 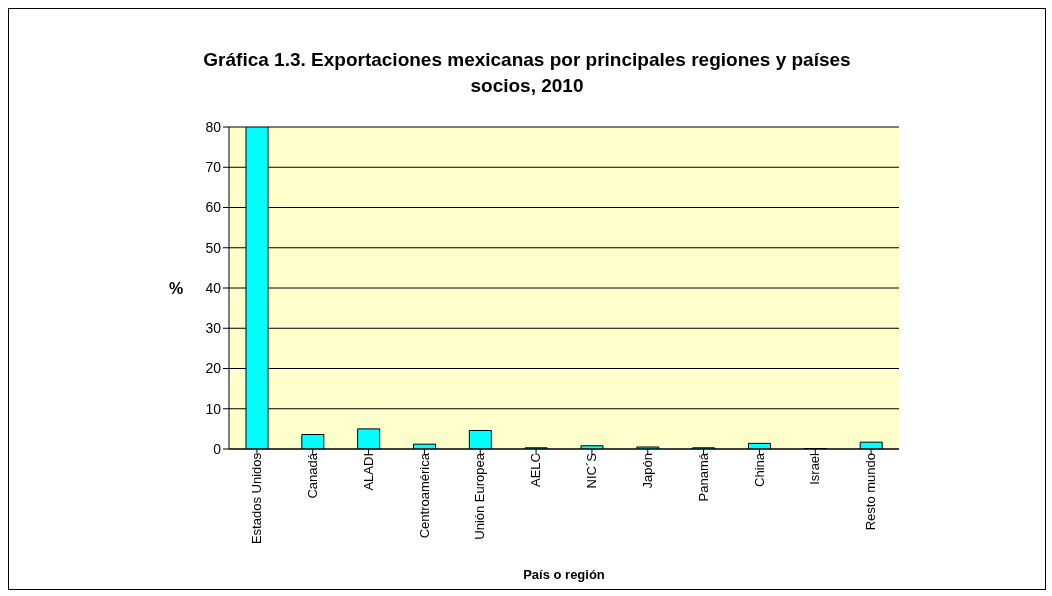 What do you see at coordinates (213, 408) in the screenshot?
I see `y-tick-label: 10` at bounding box center [213, 408].